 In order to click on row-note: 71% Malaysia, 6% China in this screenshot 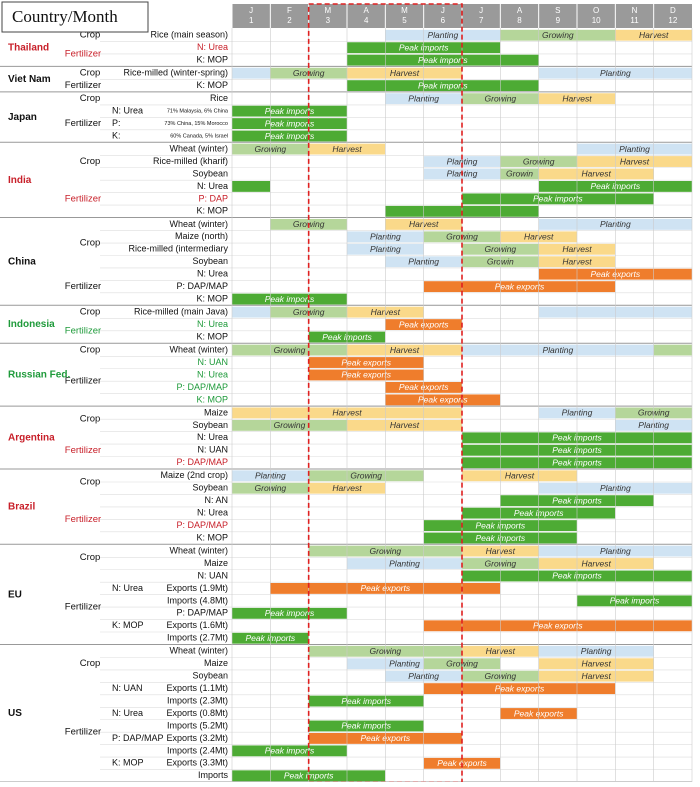, I will do `click(198, 112)`.